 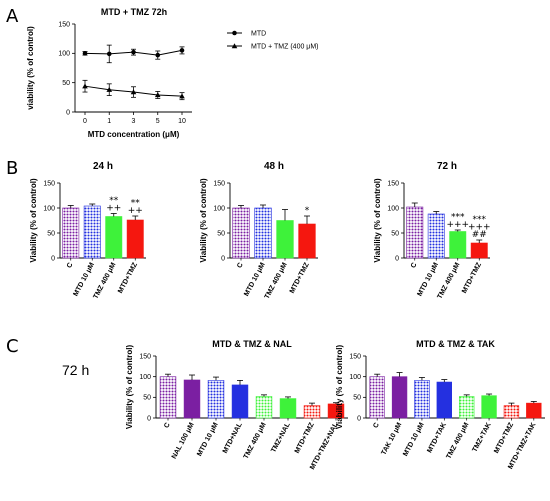 What do you see at coordinates (414, 440) in the screenshot?
I see `chart-c2-x-tick-label: MTD 10 μM` at bounding box center [414, 440].